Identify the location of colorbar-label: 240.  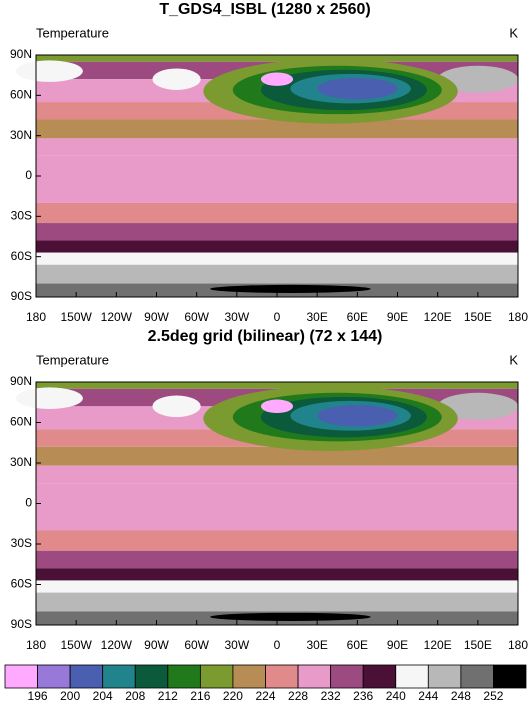
(396, 696).